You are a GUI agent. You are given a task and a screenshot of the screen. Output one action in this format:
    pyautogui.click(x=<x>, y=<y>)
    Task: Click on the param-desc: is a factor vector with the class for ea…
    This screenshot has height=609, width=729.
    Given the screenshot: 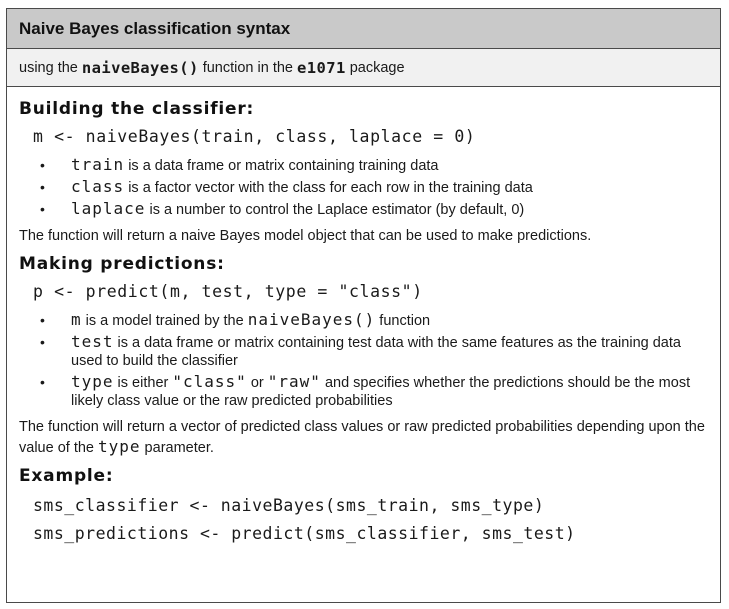 What is the action you would take?
    pyautogui.click(x=328, y=188)
    